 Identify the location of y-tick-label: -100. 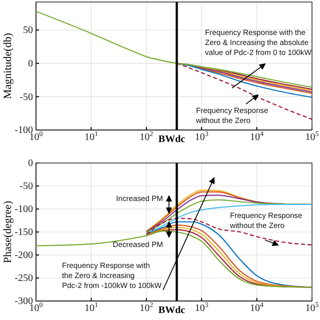
(23, 210).